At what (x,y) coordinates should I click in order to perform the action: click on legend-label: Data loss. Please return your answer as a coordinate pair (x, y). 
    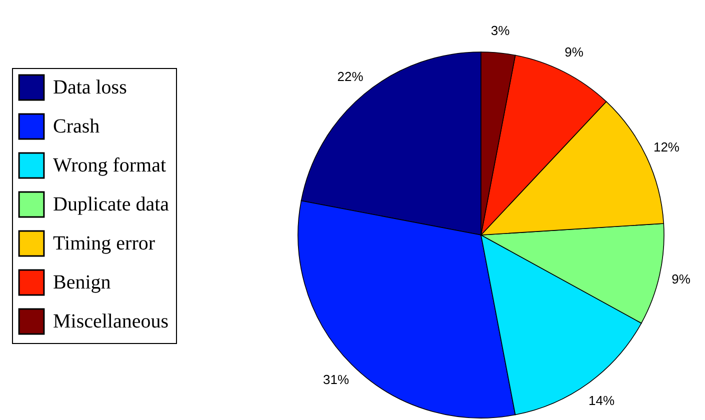
    Looking at the image, I should click on (90, 87).